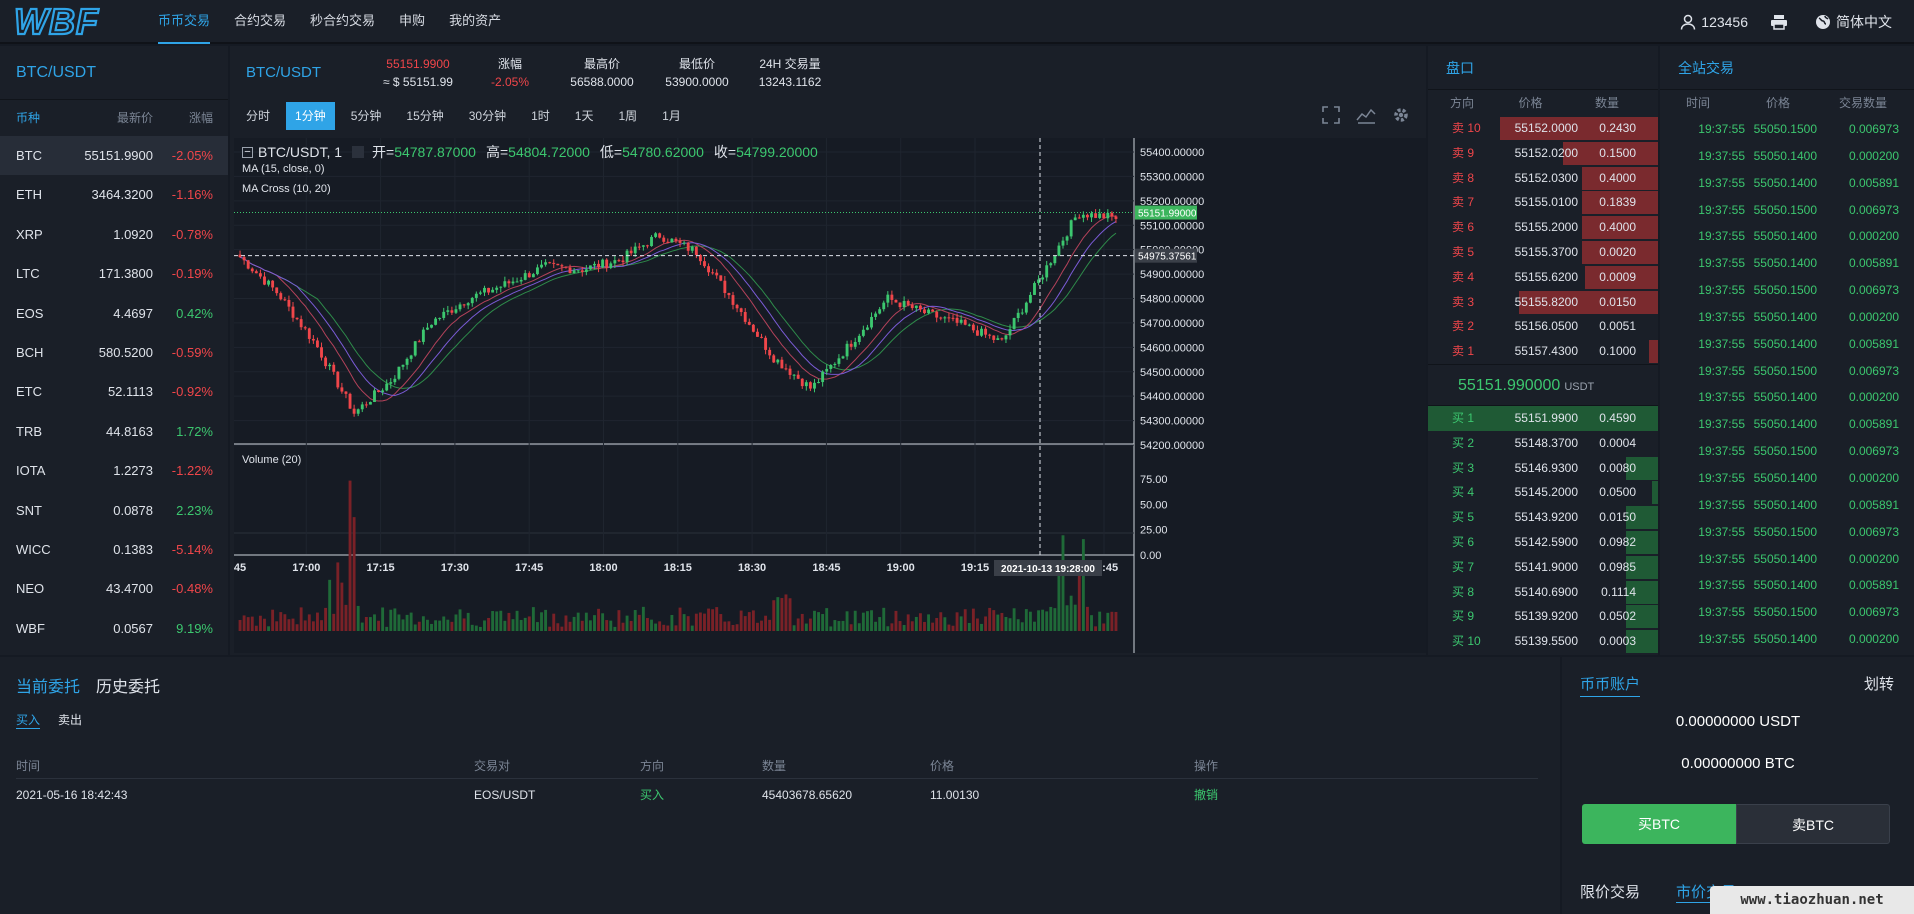  Describe the element at coordinates (1543, 128) in the screenshot. I see `orderbook-row: 卖 10 55152.0000 0.2430` at that location.